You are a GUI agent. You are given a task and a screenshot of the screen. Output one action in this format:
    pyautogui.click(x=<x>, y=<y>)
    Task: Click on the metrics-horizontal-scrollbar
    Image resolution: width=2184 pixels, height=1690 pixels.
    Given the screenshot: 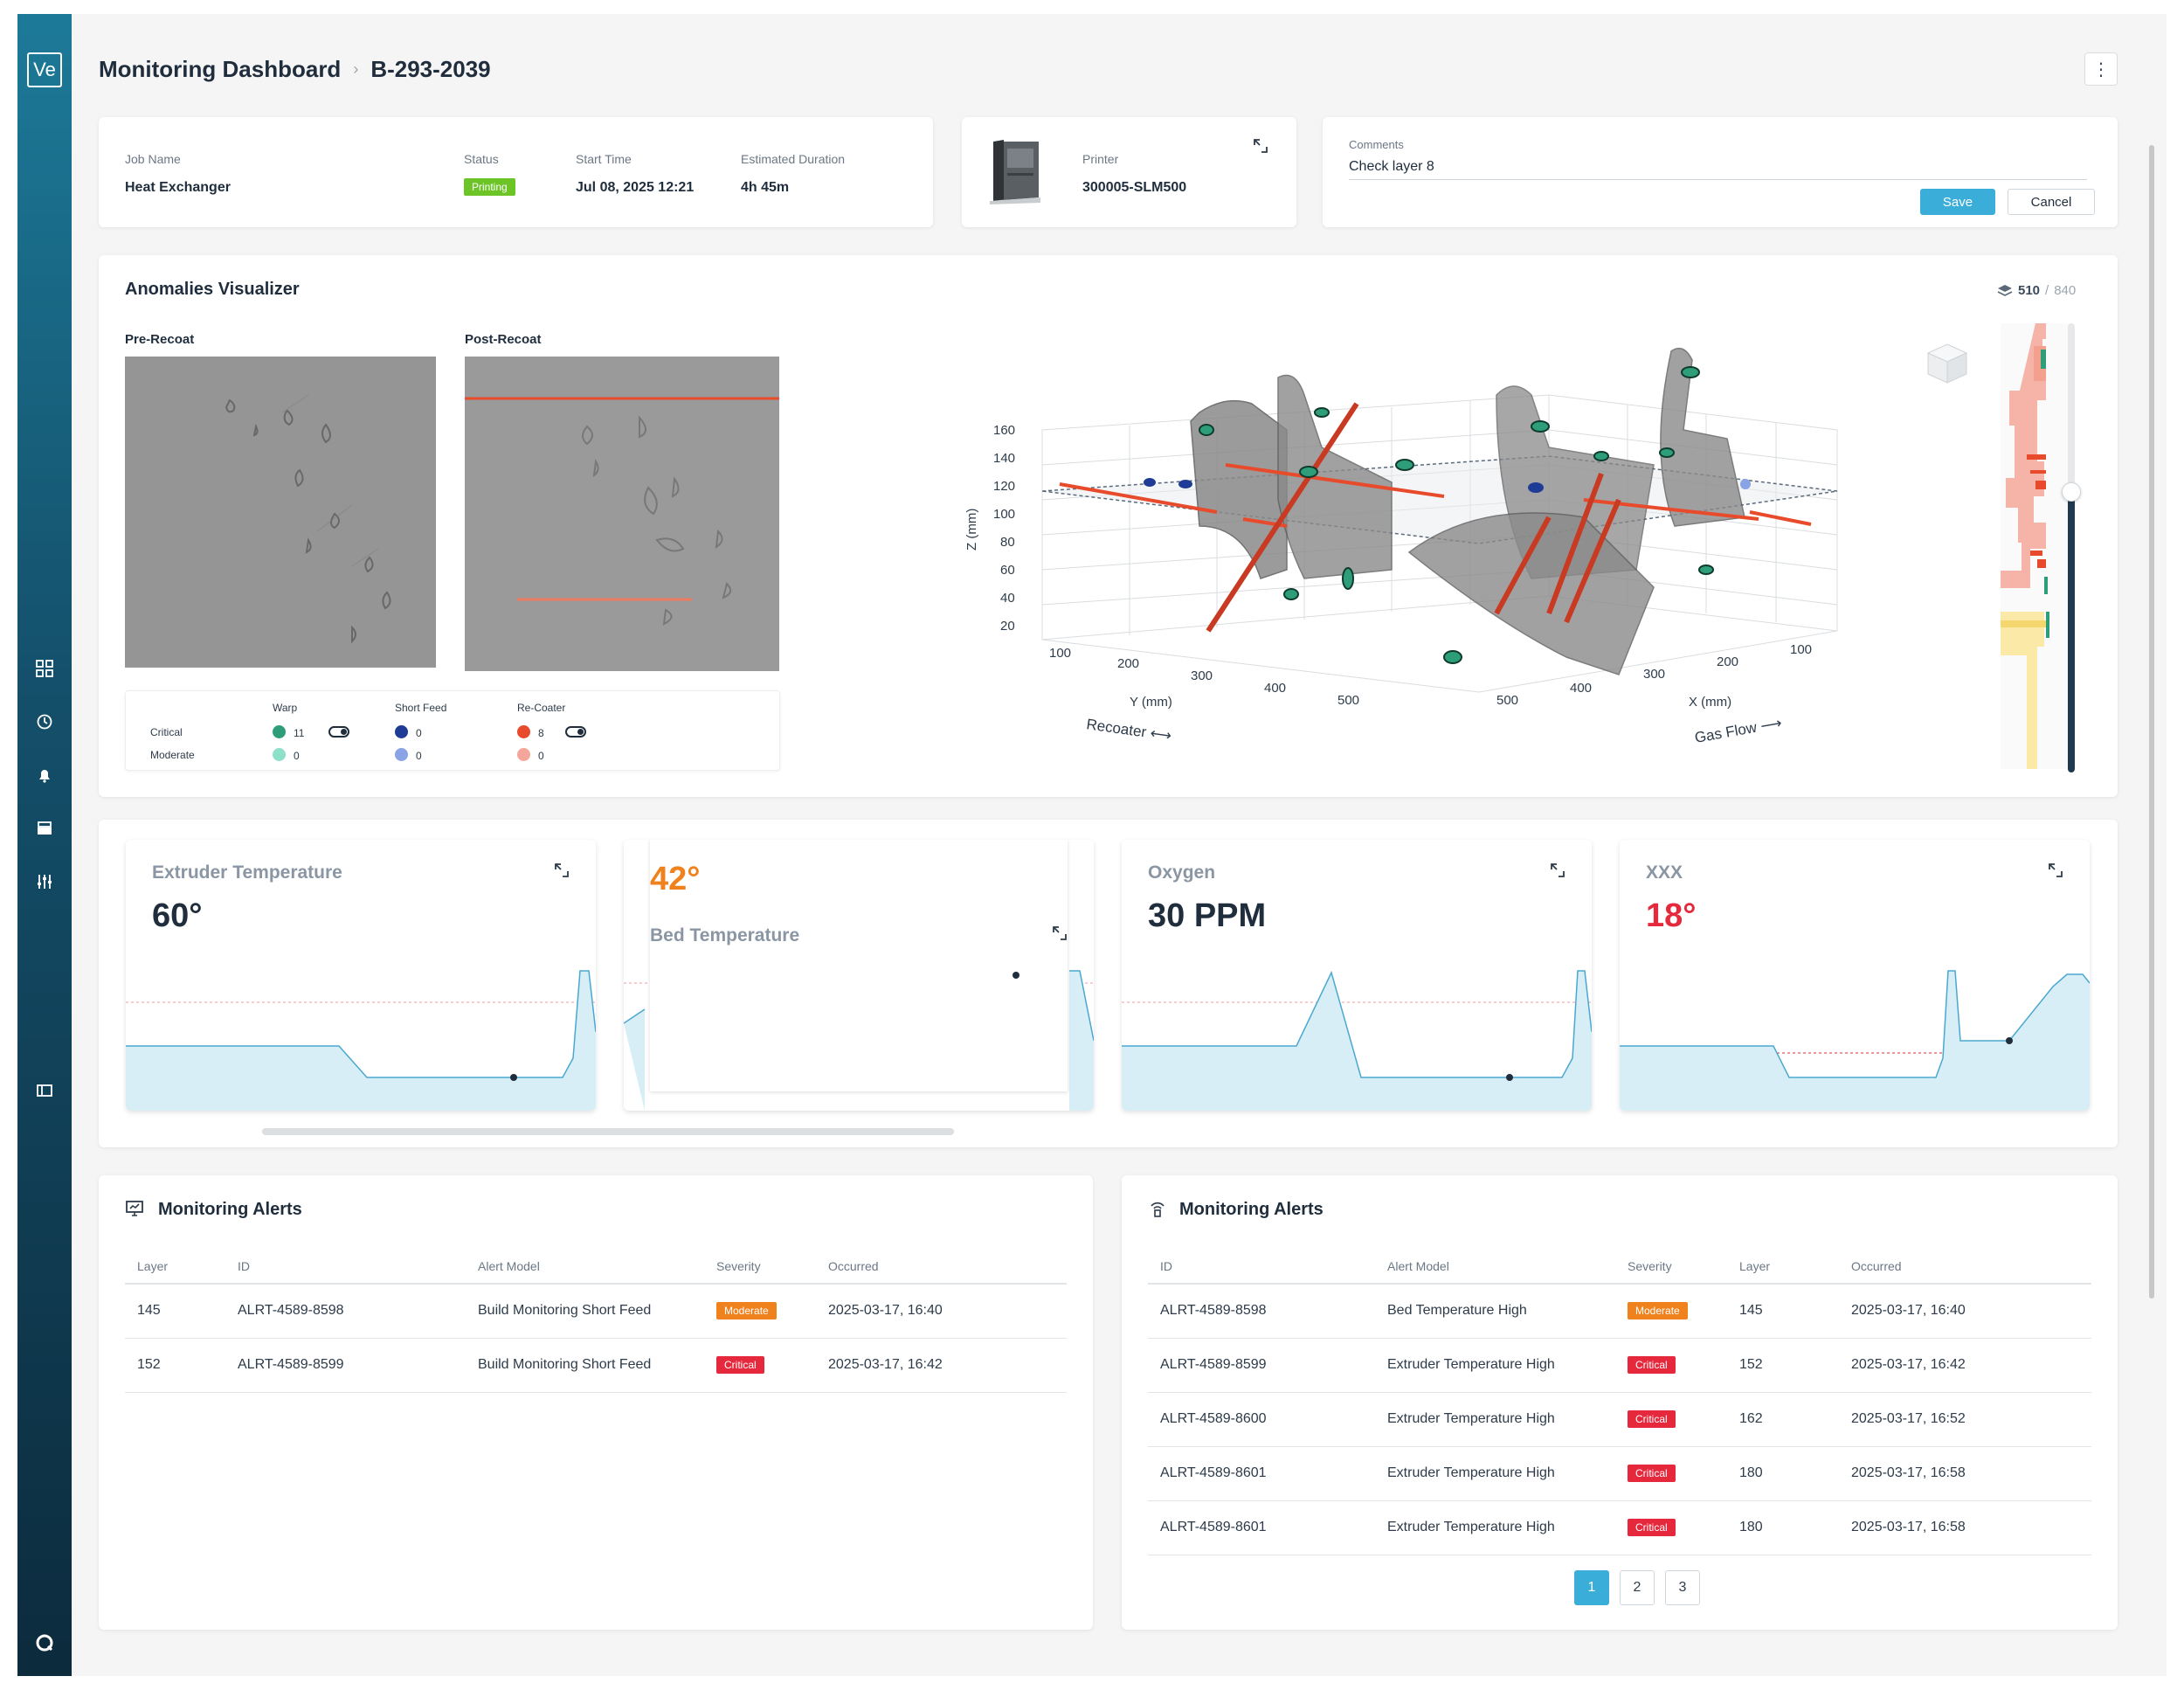 What is the action you would take?
    pyautogui.click(x=608, y=1131)
    